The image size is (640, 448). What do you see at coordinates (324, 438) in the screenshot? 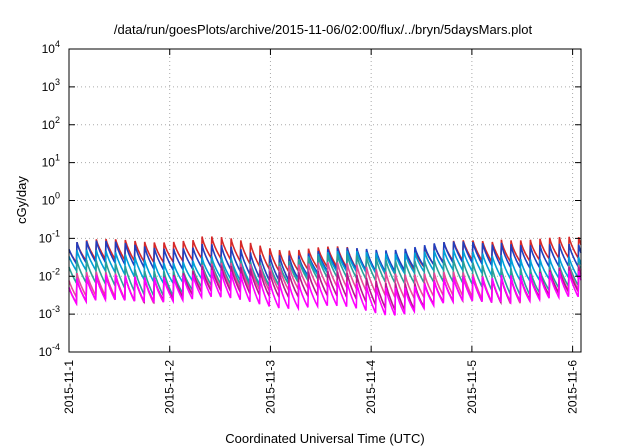
I see `x-axis-label: Coordinated Universal Time (UTC)` at bounding box center [324, 438].